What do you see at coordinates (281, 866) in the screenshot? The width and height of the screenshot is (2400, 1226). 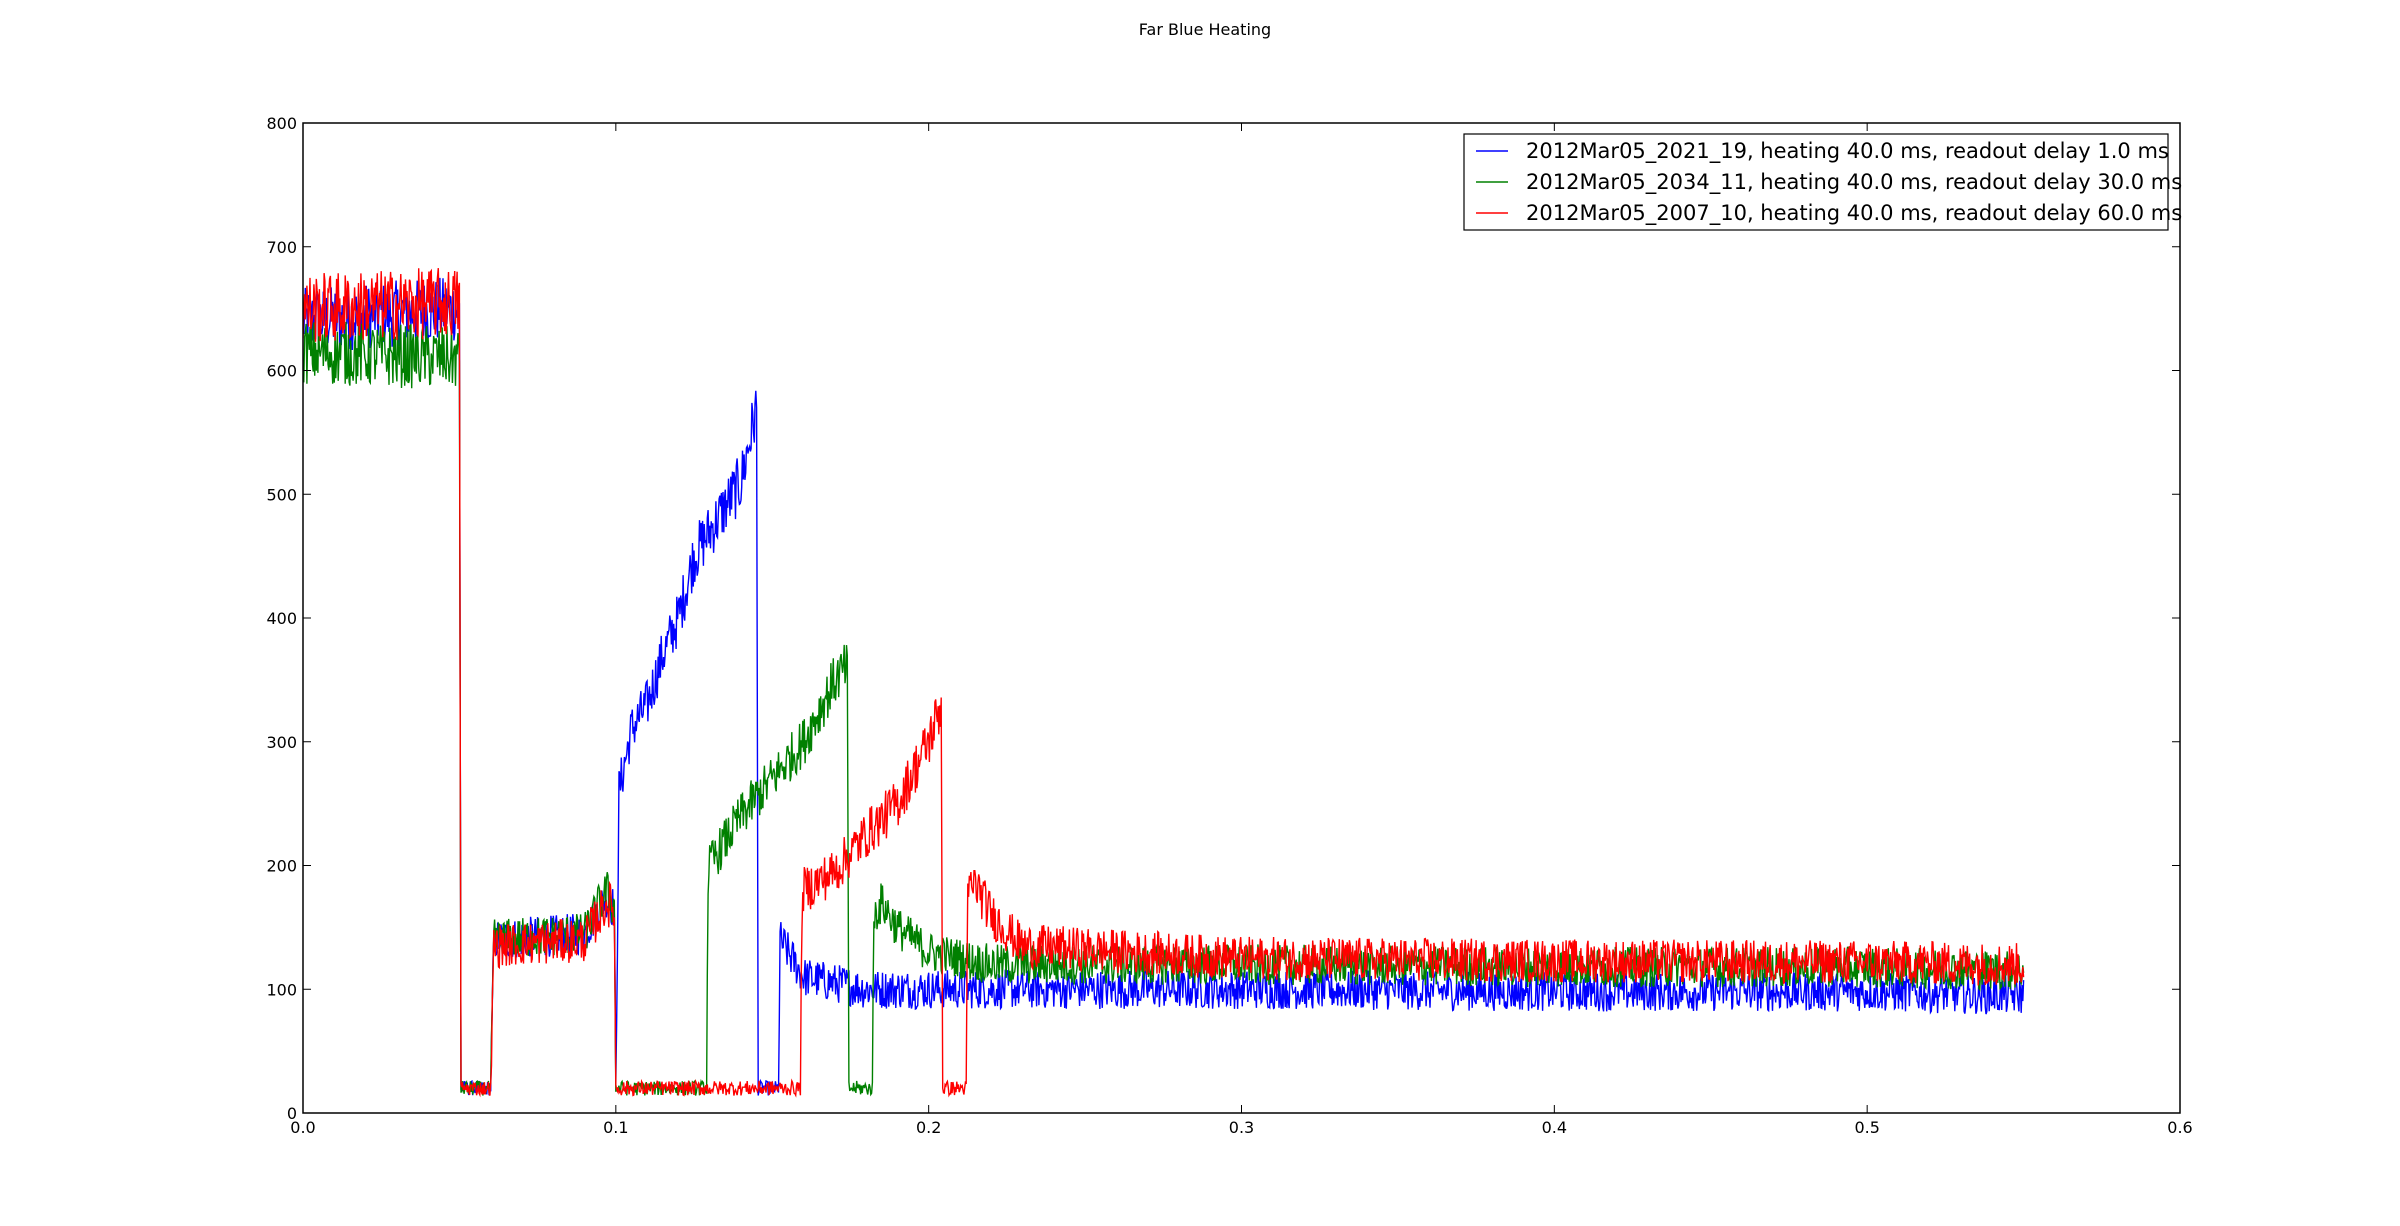 I see `y-tick-label: 200` at bounding box center [281, 866].